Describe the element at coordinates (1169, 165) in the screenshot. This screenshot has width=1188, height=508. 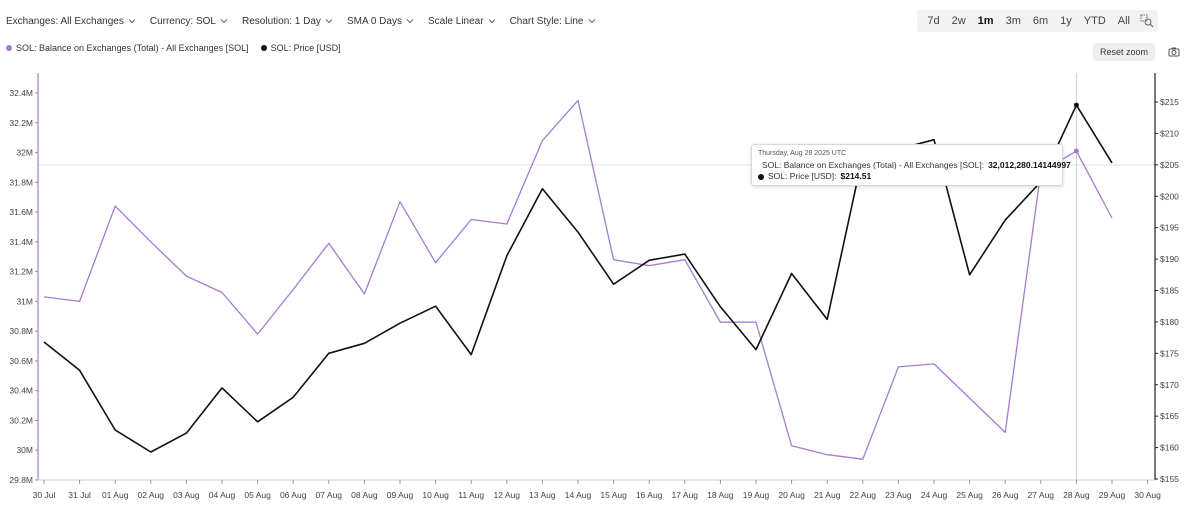
I see `y-right-tick-label: $205` at that location.